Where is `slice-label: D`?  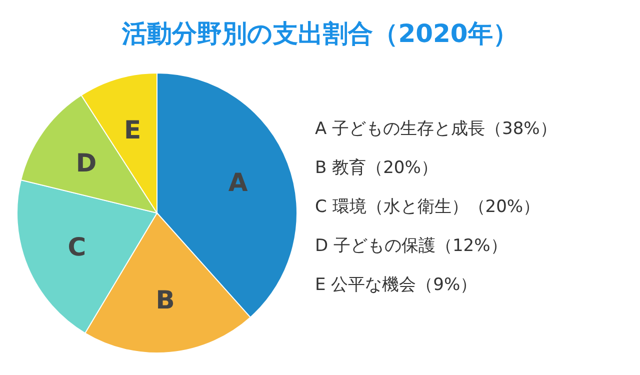
slice-label: D is located at coordinates (86, 163).